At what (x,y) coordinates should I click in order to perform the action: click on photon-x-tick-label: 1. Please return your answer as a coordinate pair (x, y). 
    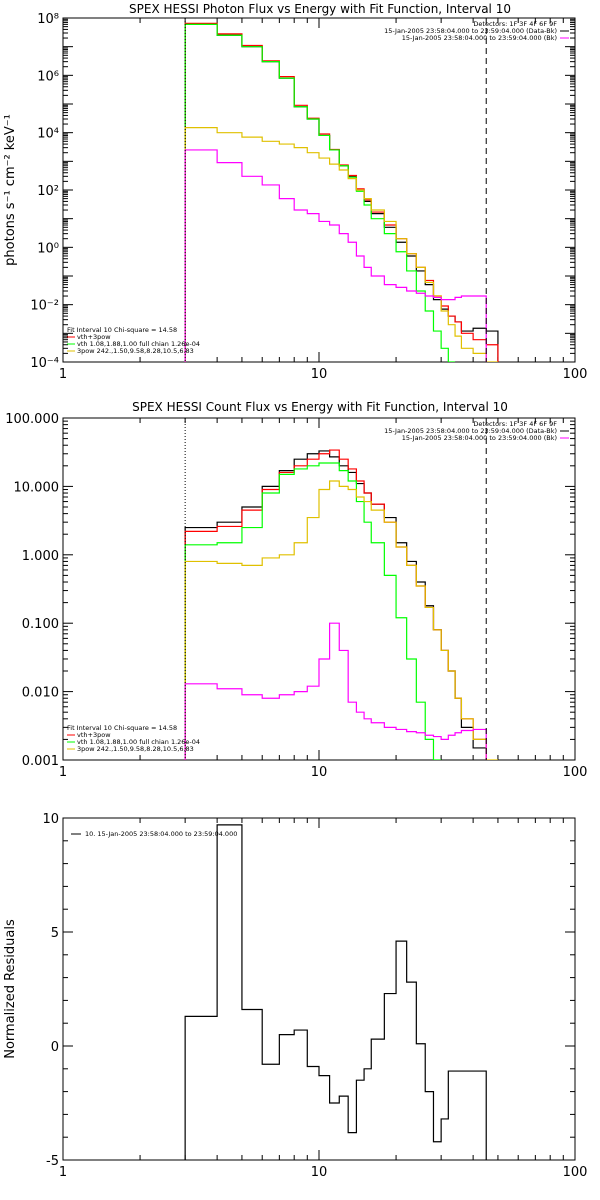
    Looking at the image, I should click on (63, 374).